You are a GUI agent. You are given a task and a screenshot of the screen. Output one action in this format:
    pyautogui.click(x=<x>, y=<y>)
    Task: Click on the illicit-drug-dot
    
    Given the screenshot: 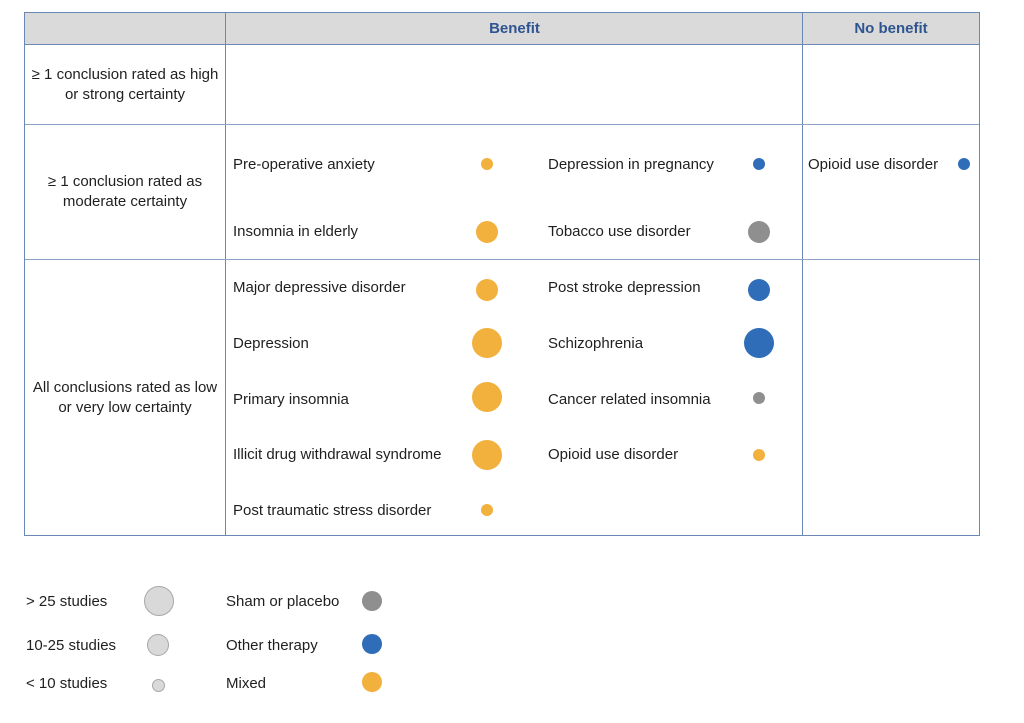 What is the action you would take?
    pyautogui.click(x=487, y=455)
    